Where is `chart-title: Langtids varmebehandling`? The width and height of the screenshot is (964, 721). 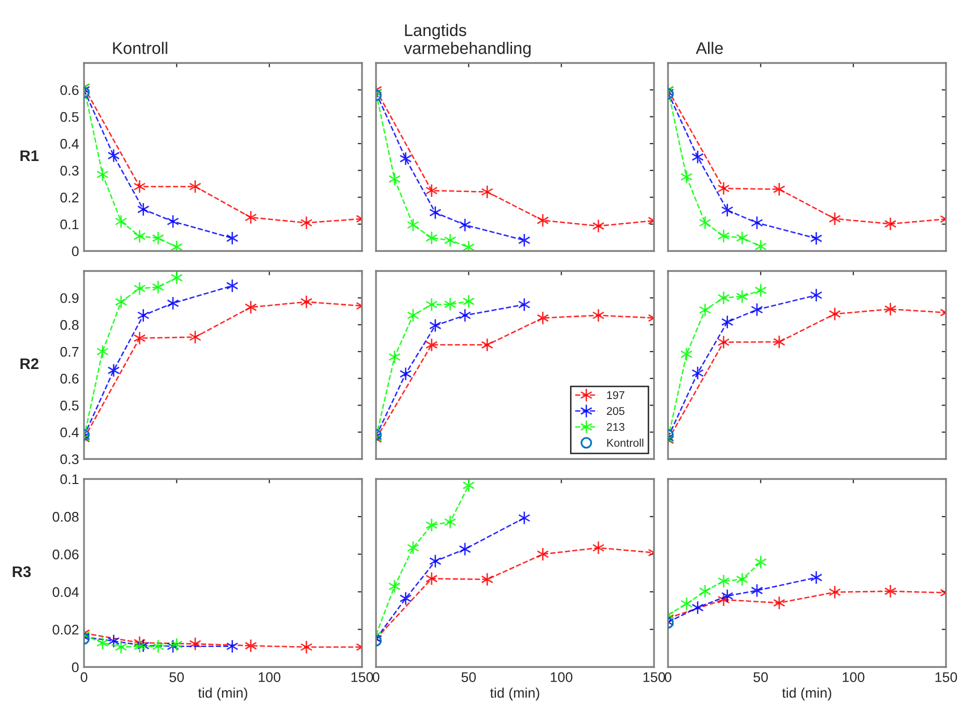 chart-title: Langtids varmebehandling is located at coordinates (467, 41).